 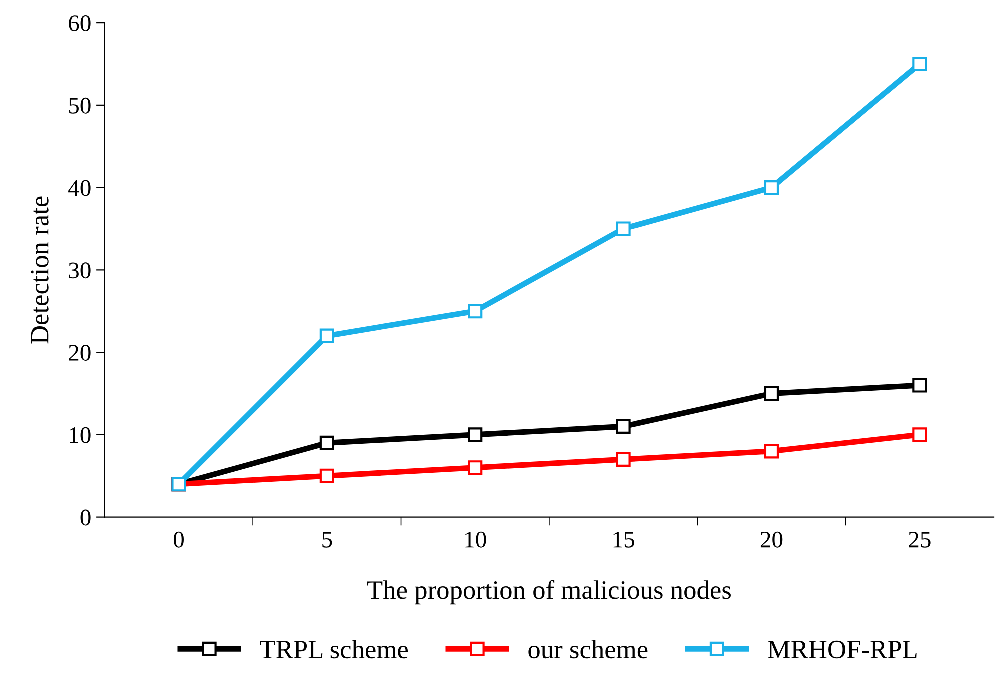 I want to click on y-axis-title: Detection rate, so click(x=40, y=270).